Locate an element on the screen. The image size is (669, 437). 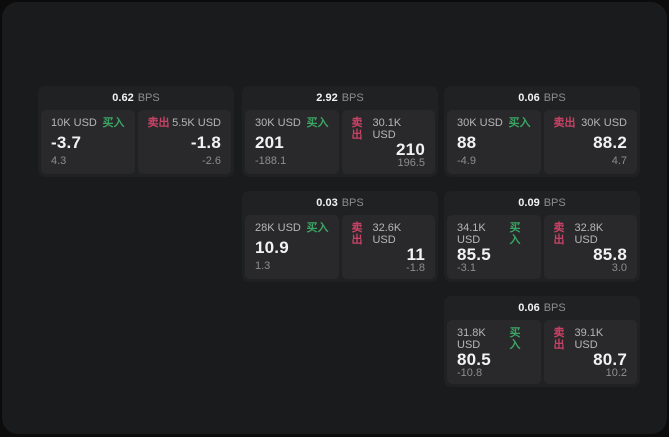
sell-delta: 4.7 is located at coordinates (619, 161).